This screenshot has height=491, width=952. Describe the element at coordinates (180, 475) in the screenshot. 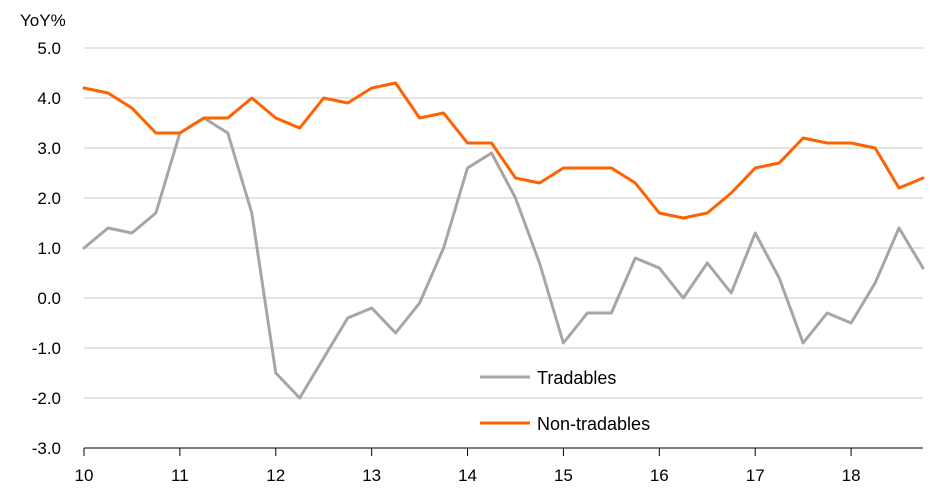

I see `x-tick-label: 11` at that location.